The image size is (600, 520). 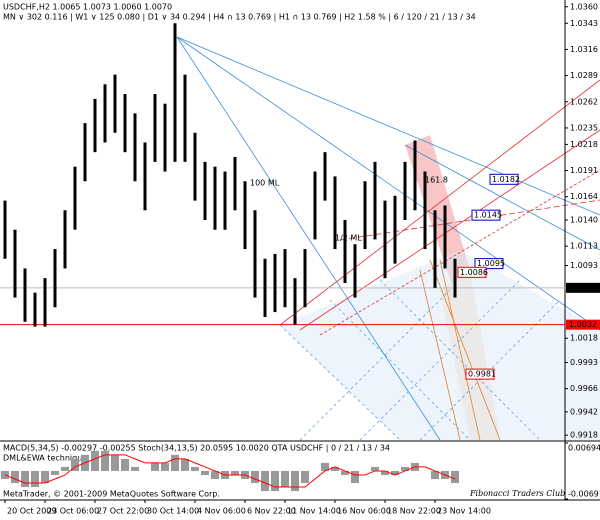 What do you see at coordinates (414, 511) in the screenshot?
I see `x-tick-label: 18 Nov 22:00` at bounding box center [414, 511].